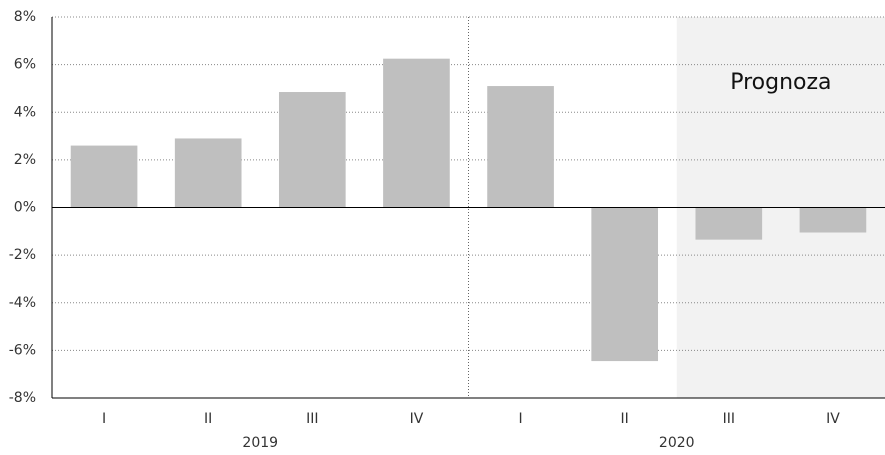  I want to click on y-tick-label: -2%, so click(22, 255).